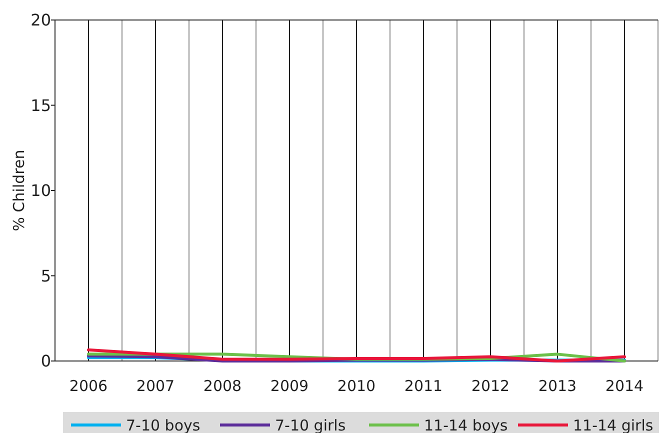 The image size is (664, 433). I want to click on legend-label: 11-14 boys, so click(466, 424).